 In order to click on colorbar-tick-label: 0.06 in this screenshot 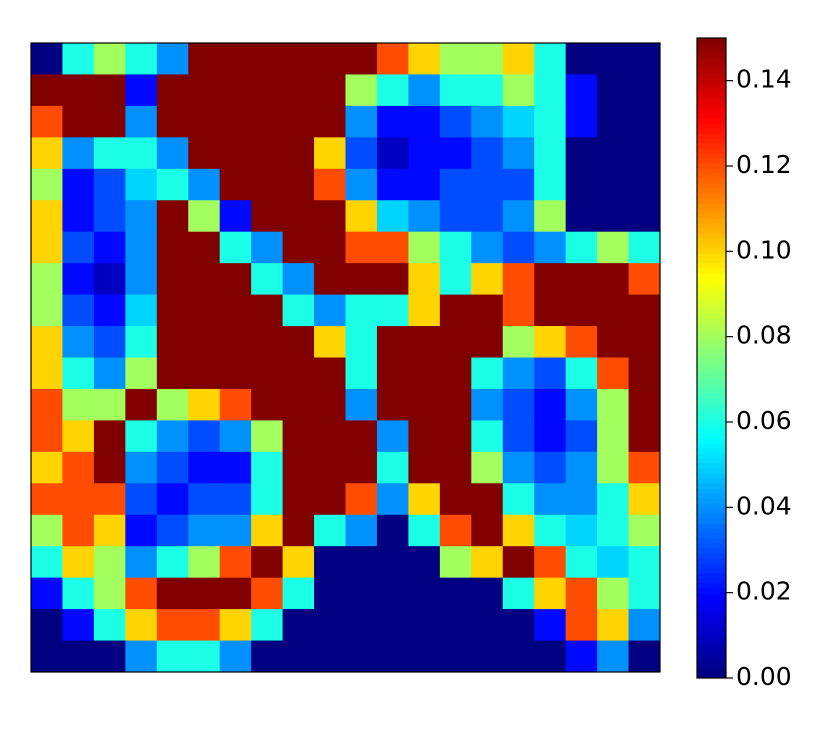, I will do `click(764, 420)`.